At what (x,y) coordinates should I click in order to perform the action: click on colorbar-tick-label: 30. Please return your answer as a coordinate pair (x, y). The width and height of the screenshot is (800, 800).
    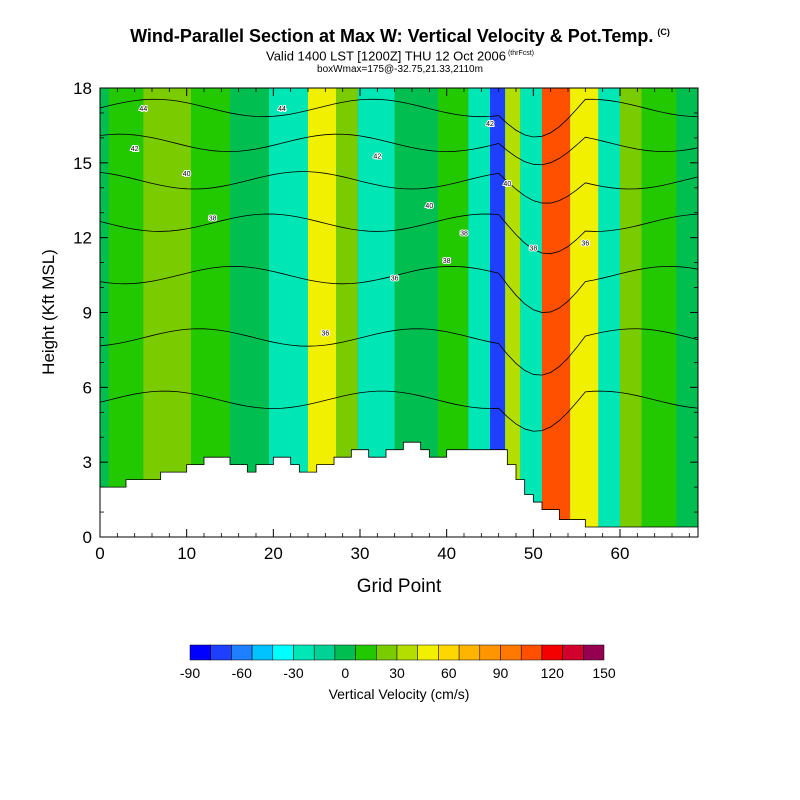
    Looking at the image, I should click on (397, 673).